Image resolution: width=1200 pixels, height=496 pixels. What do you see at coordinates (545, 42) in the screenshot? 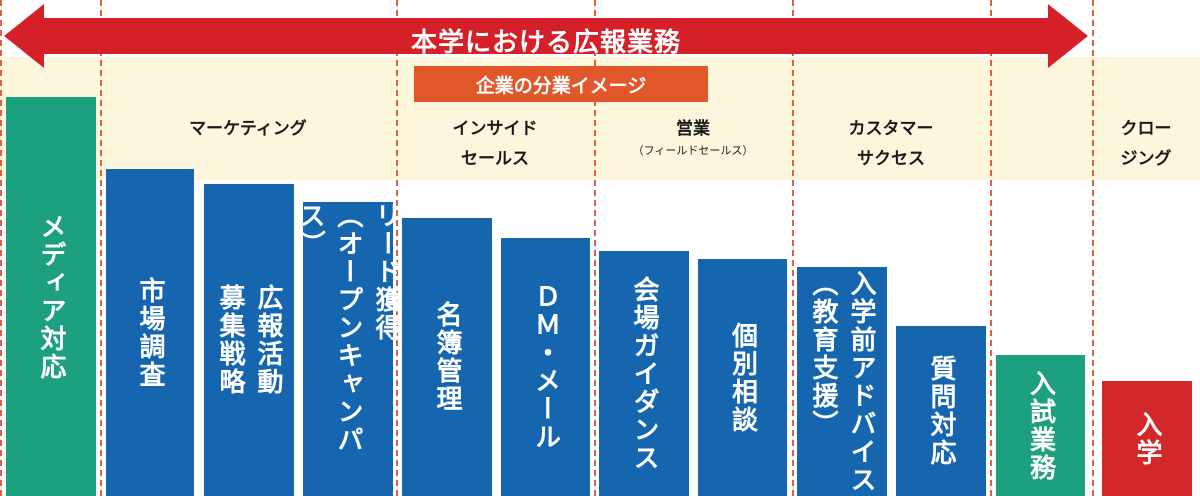
I see `diagram-title: 本学における広報業務` at bounding box center [545, 42].